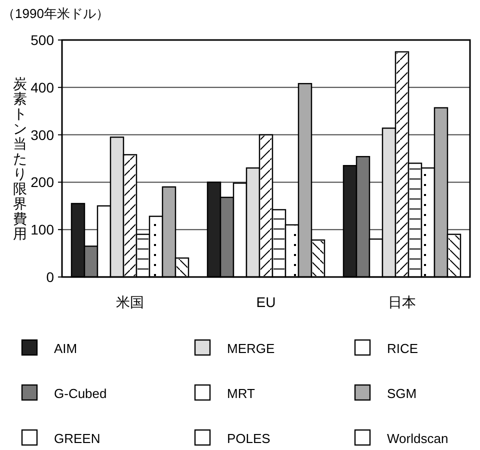 The width and height of the screenshot is (480, 450). I want to click on y-tick-label: 300, so click(42, 134).